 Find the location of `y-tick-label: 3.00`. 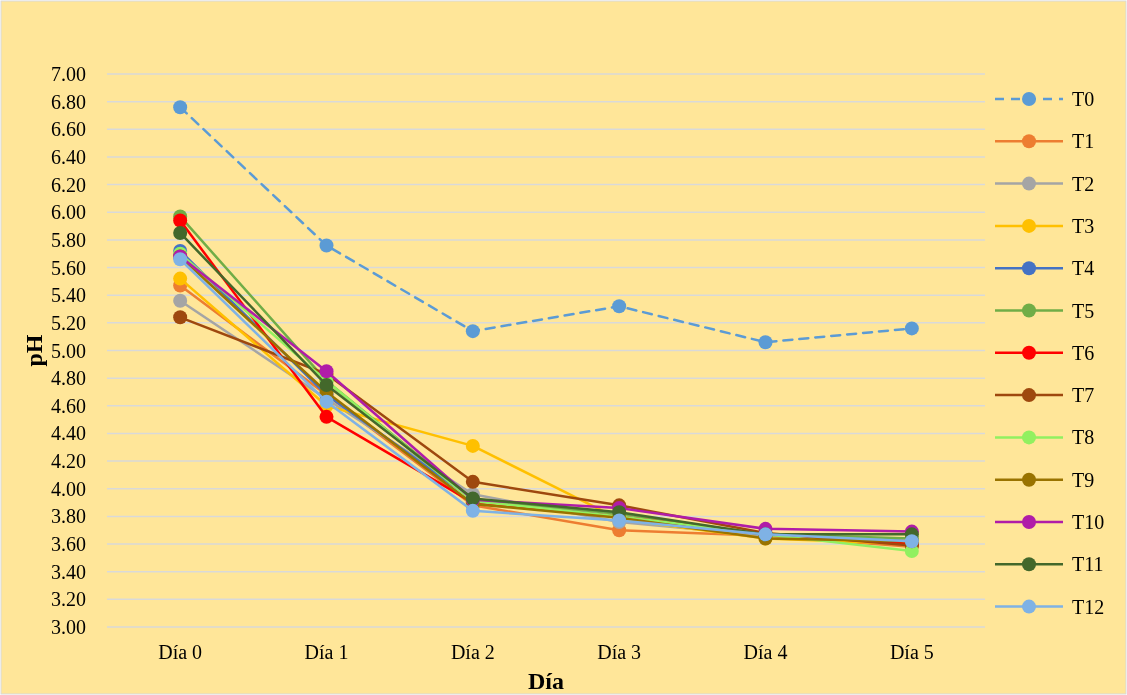

y-tick-label: 3.00 is located at coordinates (68, 627).